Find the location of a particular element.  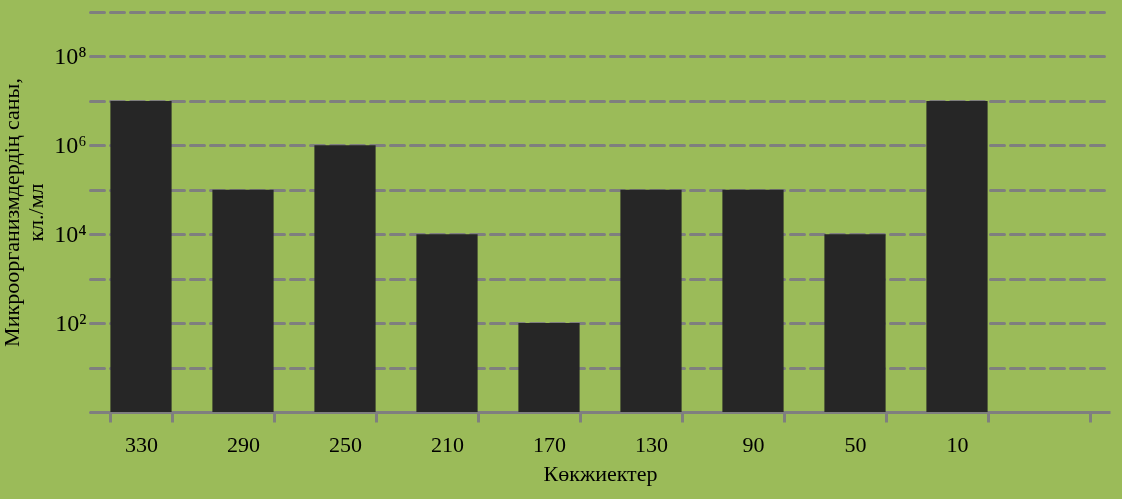

x-tick-label: 290 is located at coordinates (243, 444).